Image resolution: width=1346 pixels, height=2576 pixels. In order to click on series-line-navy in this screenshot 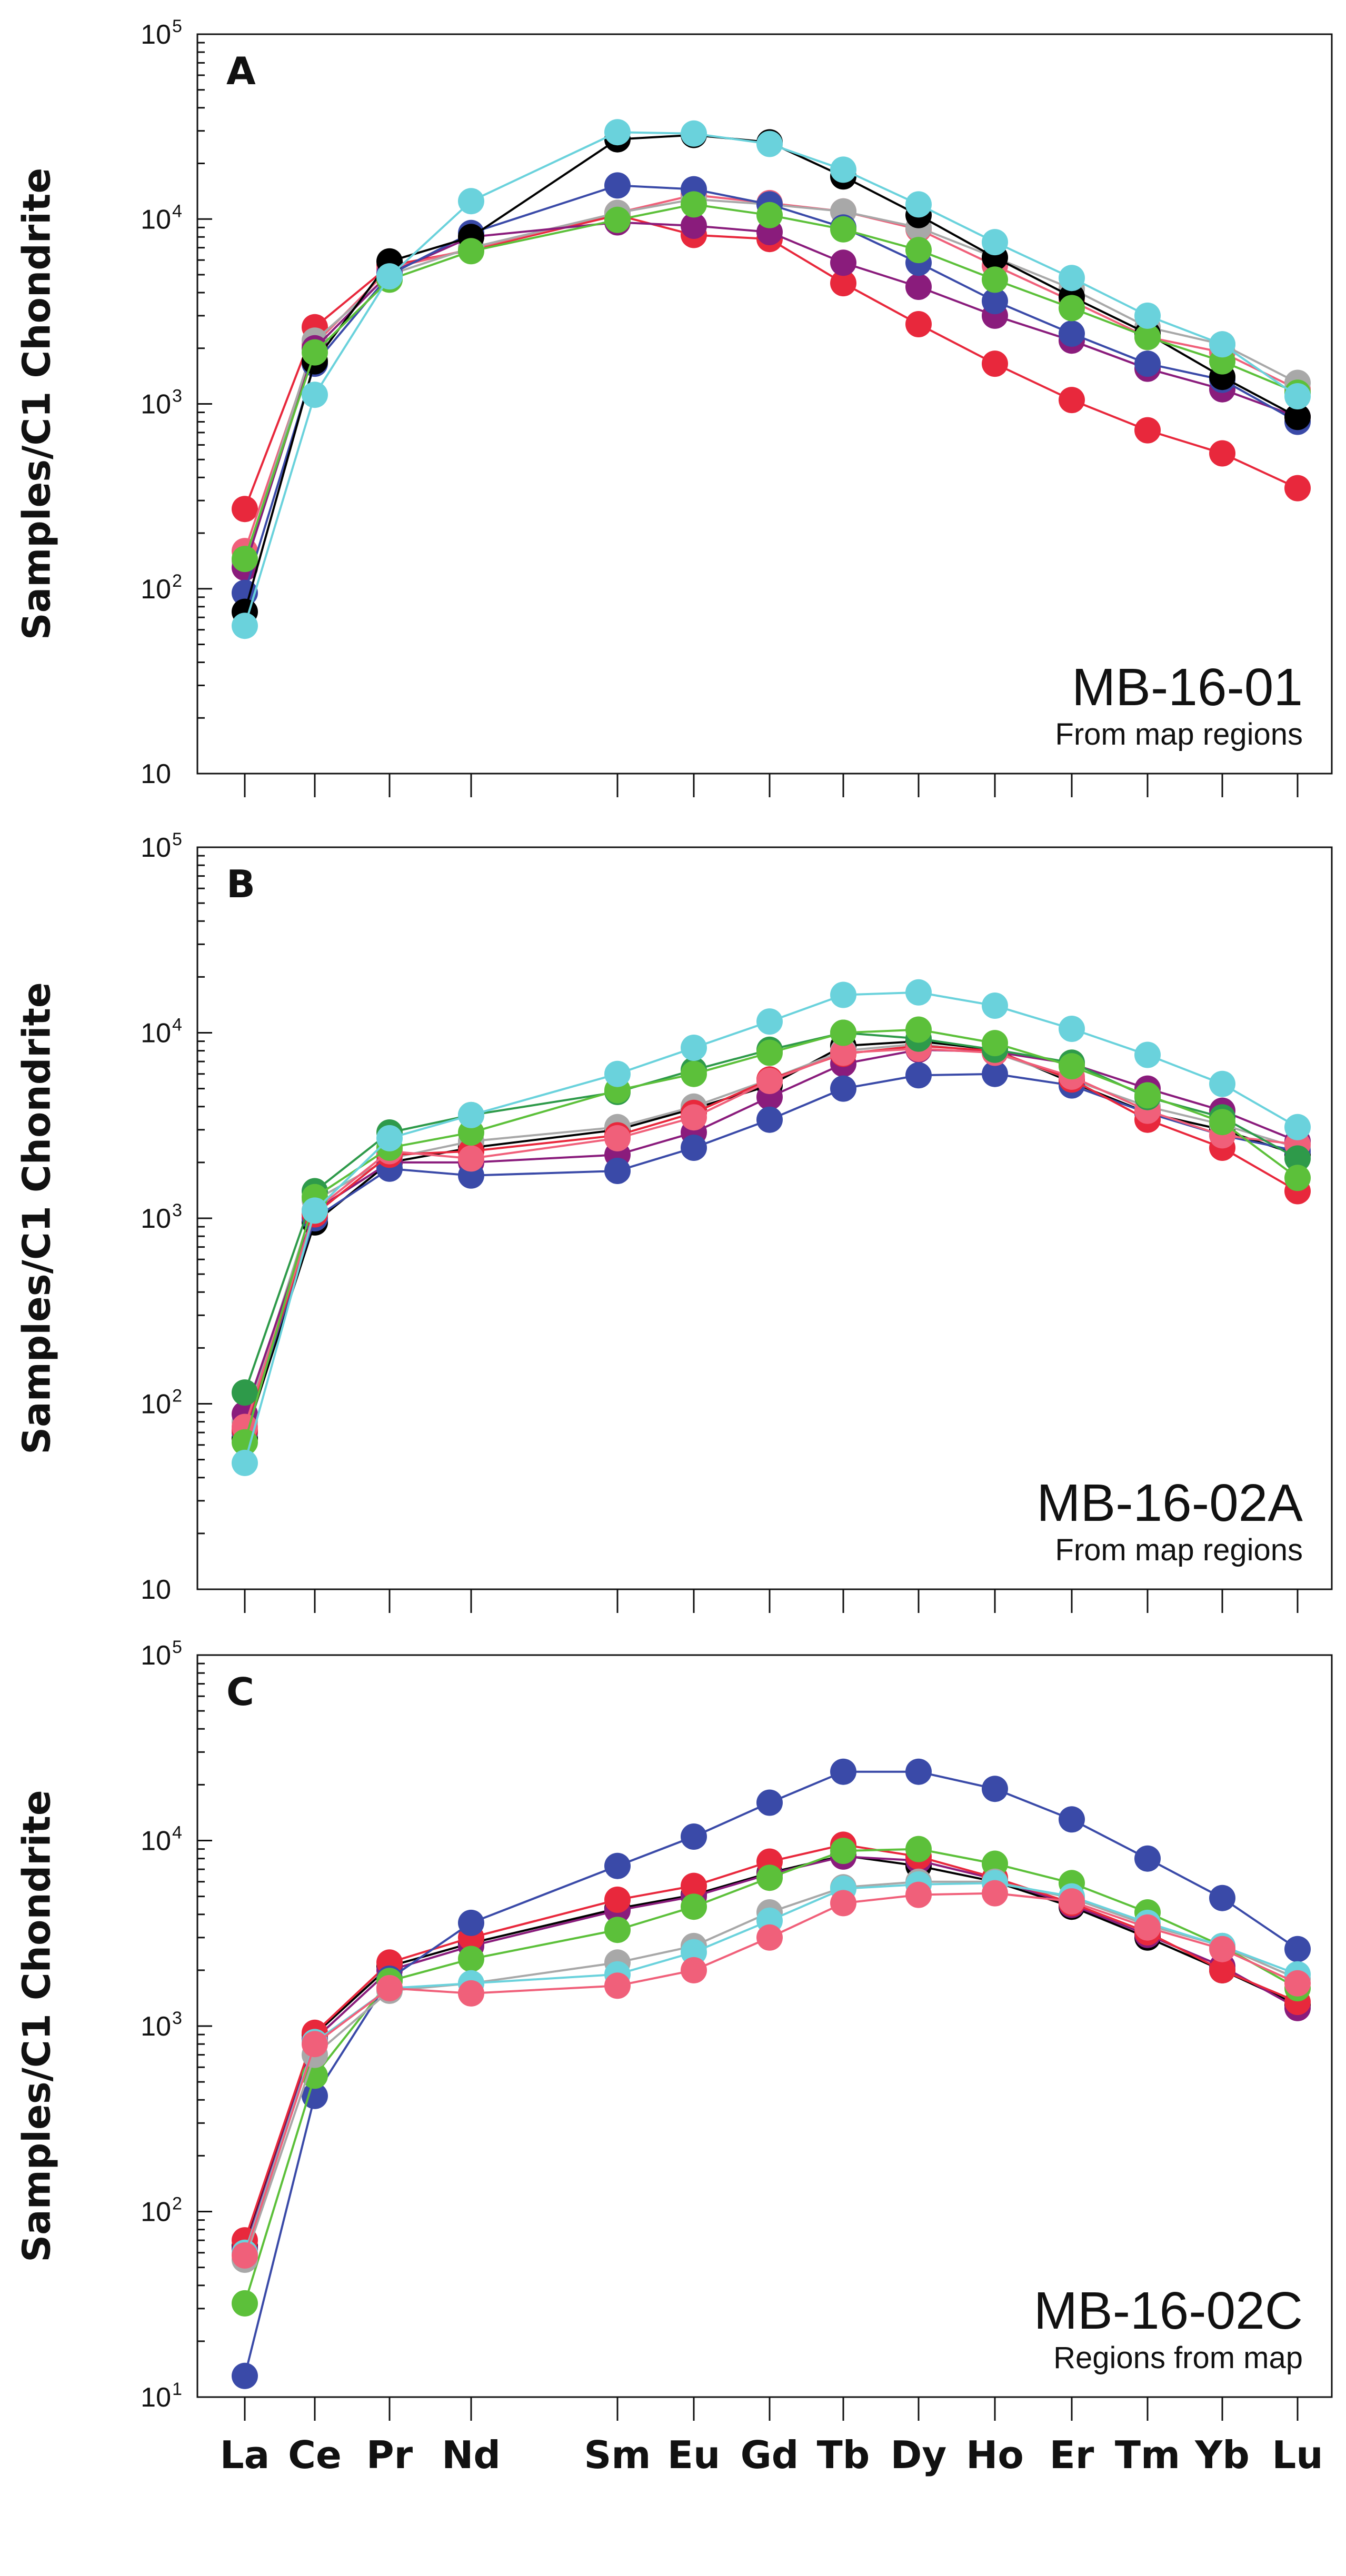, I will do `click(771, 389)`.